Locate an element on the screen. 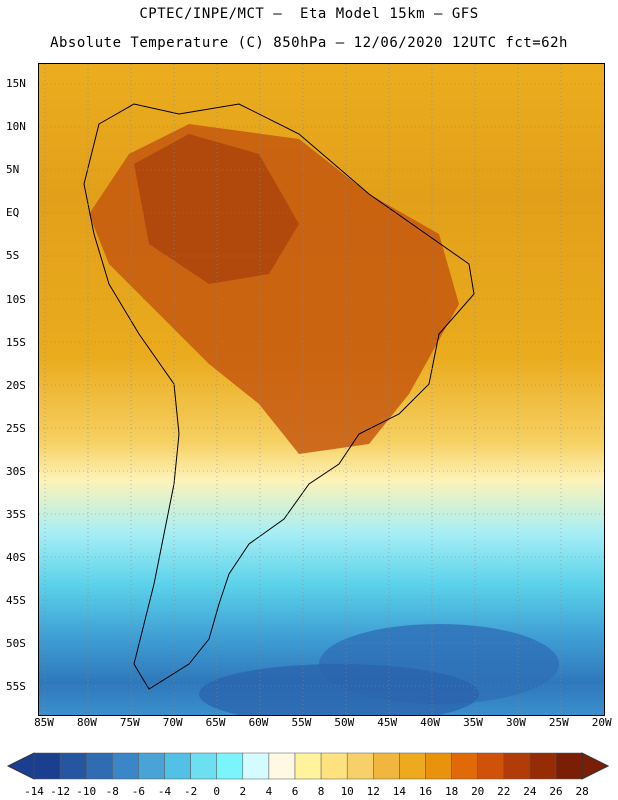  colorbar-tick-label: 4 is located at coordinates (269, 791).